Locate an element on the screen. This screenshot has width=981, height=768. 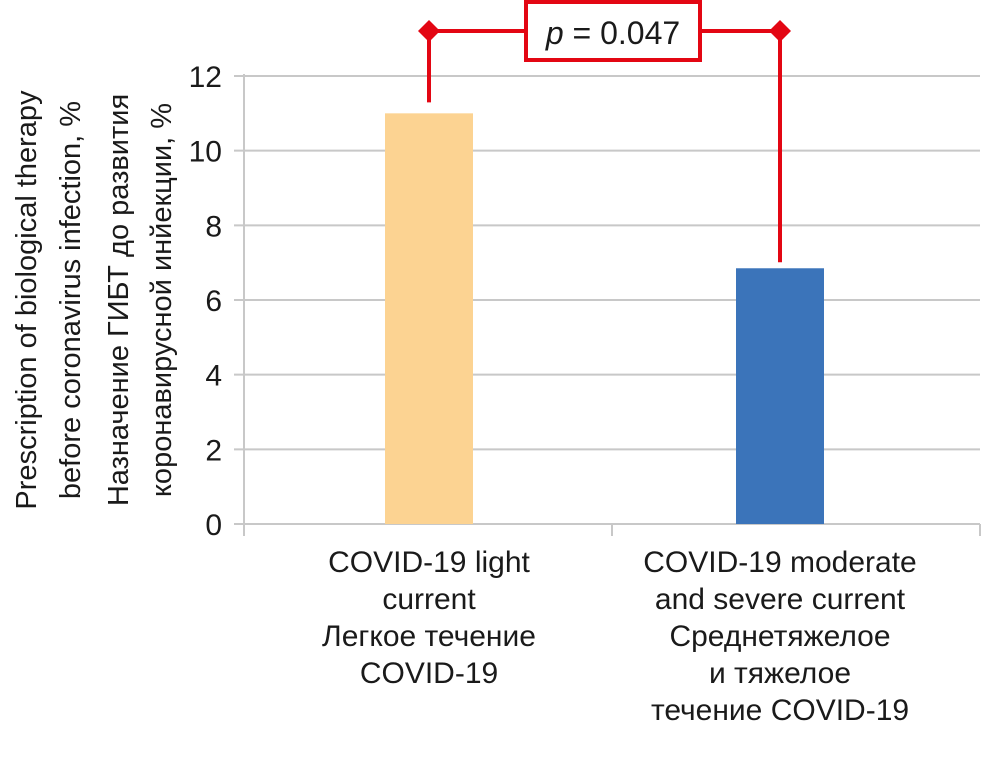
category-label-line: течение COVID-19 is located at coordinates (780, 710).